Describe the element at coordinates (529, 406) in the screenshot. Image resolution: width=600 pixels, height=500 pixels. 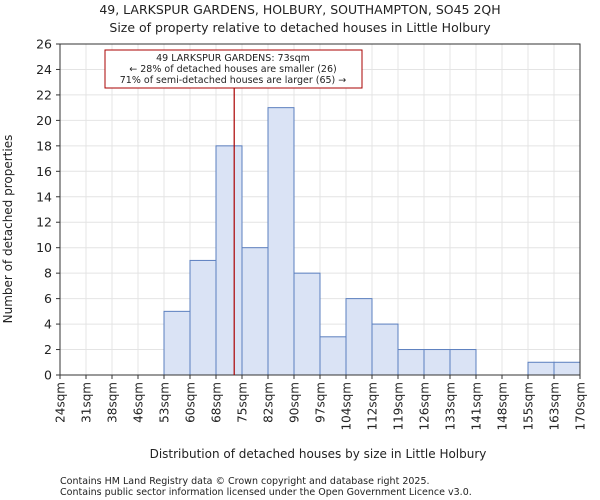
I see `x-tick-label-155sqm: 155sqm` at that location.